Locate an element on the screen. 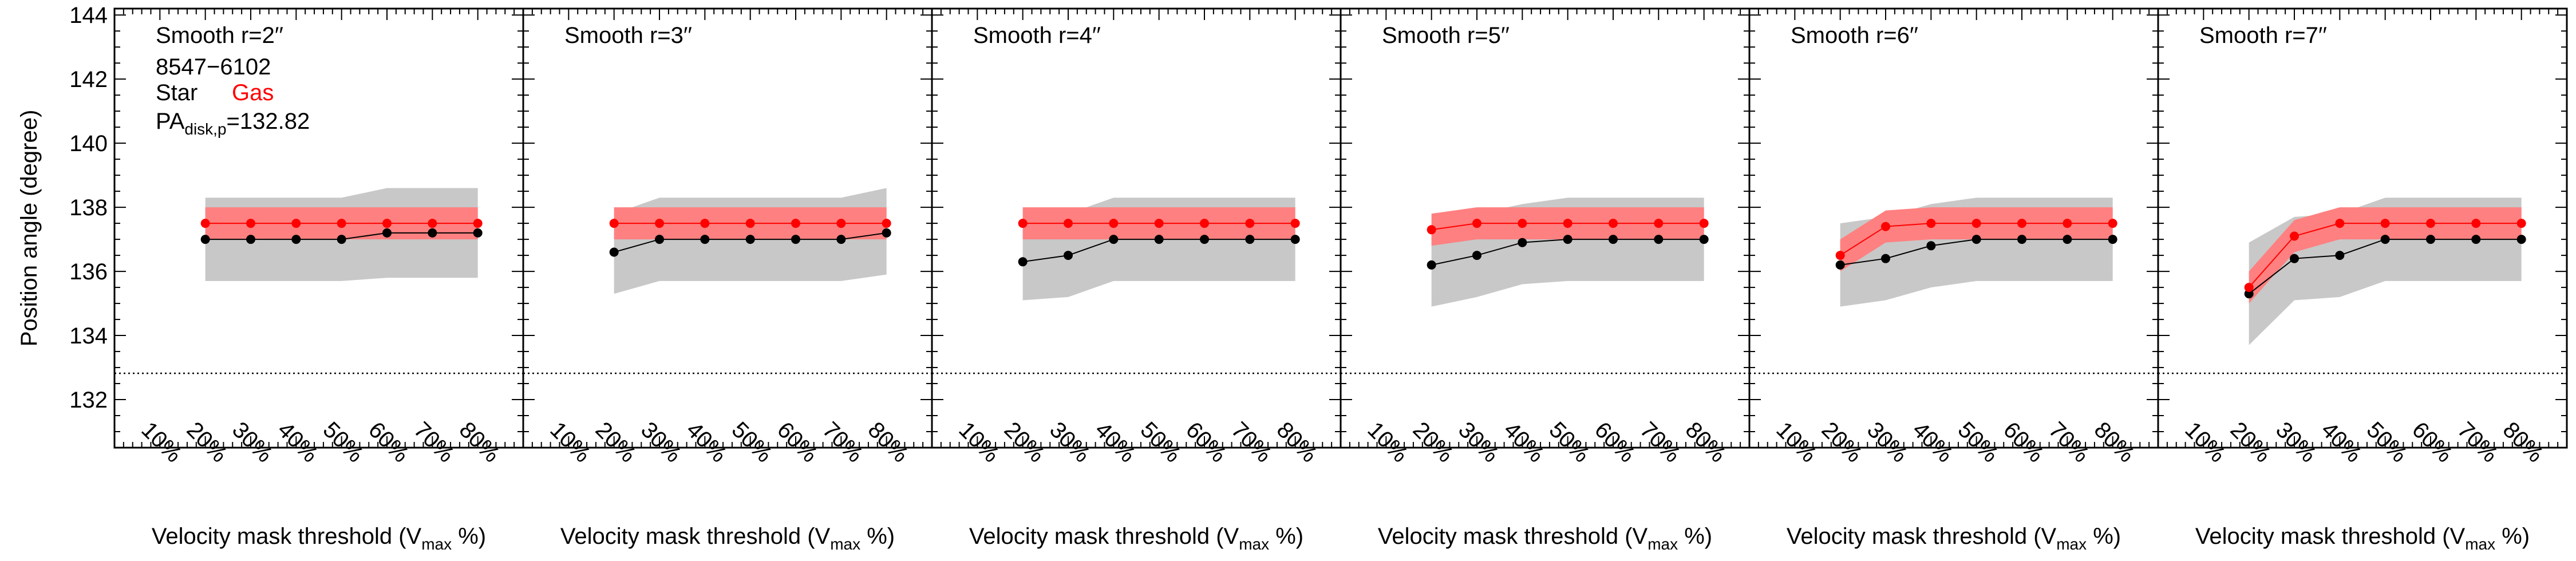 The height and width of the screenshot is (561, 2576). y-axis-label: Position angle (degree) is located at coordinates (29, 228).